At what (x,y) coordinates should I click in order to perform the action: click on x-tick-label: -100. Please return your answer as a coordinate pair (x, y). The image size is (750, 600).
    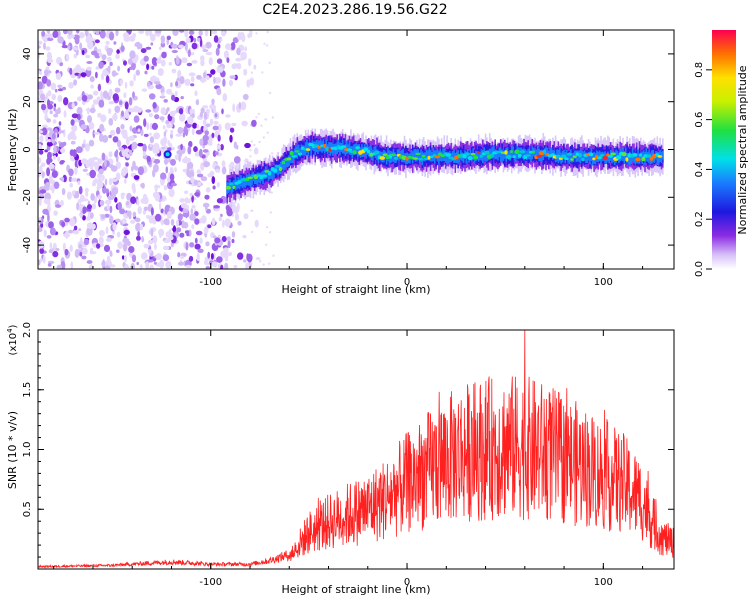
    Looking at the image, I should click on (210, 582).